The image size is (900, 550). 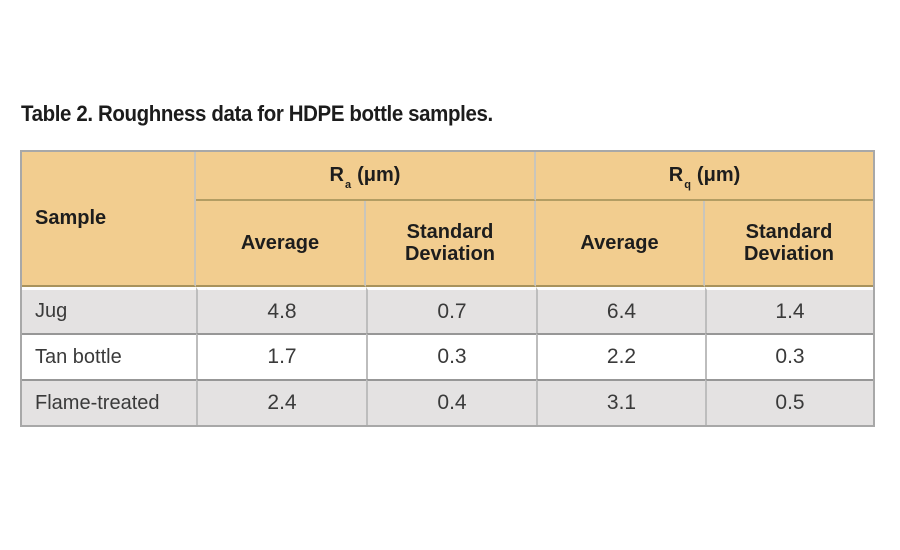 What do you see at coordinates (109, 356) in the screenshot?
I see `sample-name-cell: Tan bottle` at bounding box center [109, 356].